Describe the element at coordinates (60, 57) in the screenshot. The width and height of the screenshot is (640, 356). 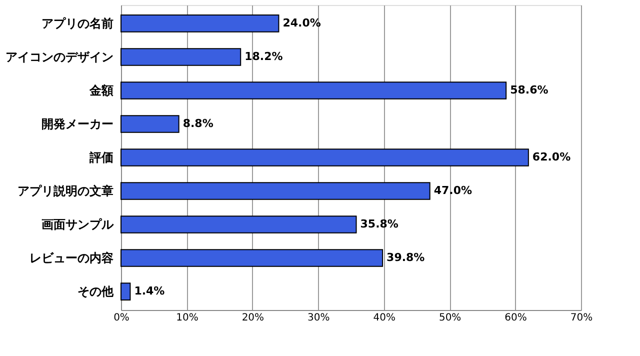
I see `y-tick-label: アイコンのデザイン` at that location.